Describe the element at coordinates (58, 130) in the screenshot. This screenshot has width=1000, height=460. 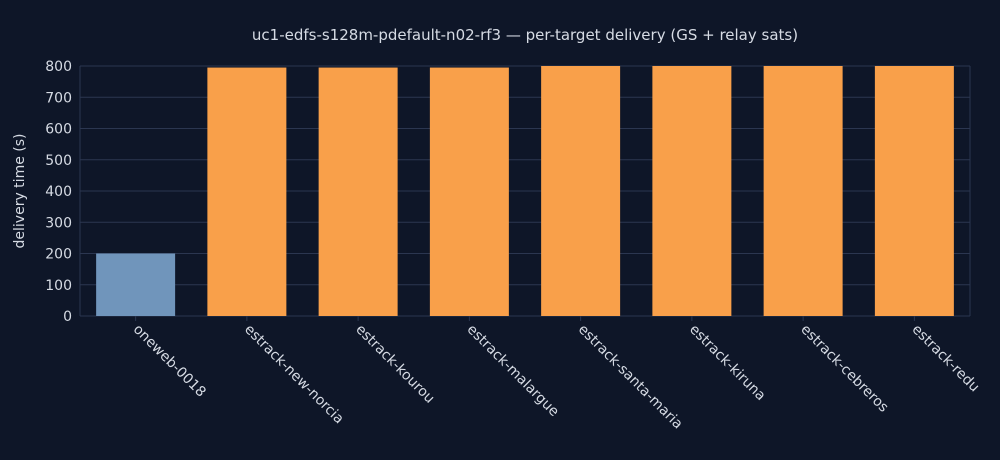
I see `y-tick-label: 600` at that location.